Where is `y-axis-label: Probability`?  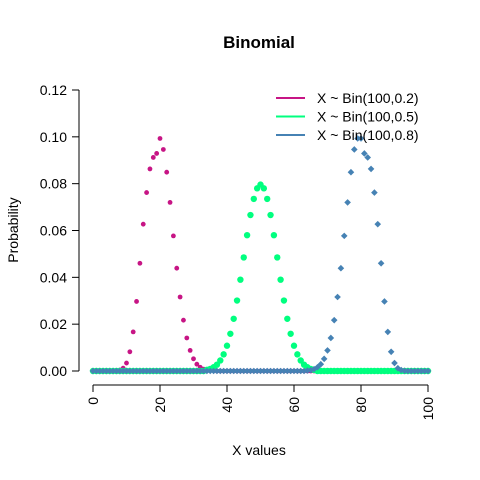
y-axis-label: Probability is located at coordinates (13, 229).